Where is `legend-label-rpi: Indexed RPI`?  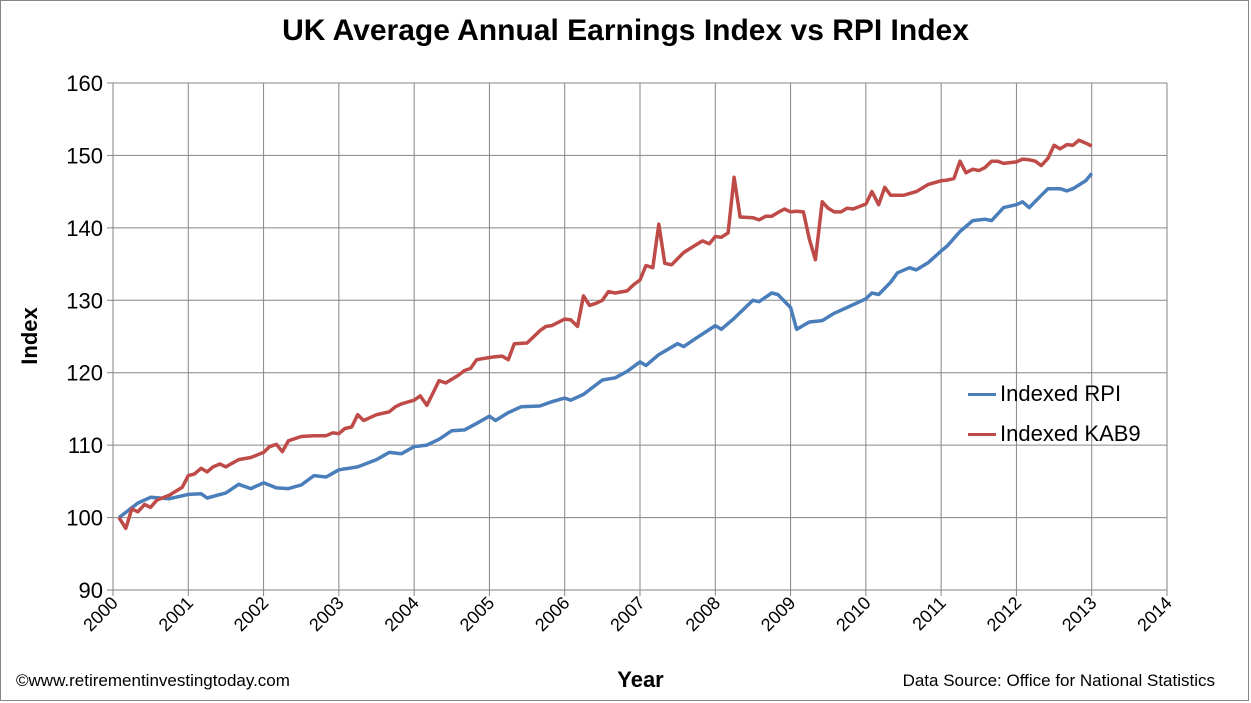
legend-label-rpi: Indexed RPI is located at coordinates (1061, 393).